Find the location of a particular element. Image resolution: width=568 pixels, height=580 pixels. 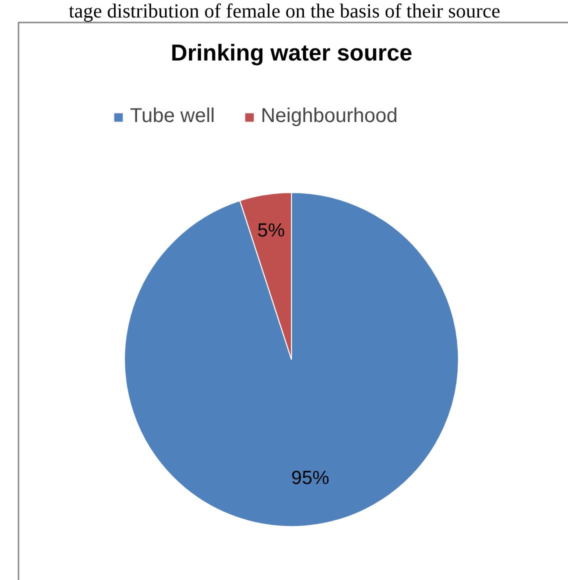

legend-label: Neighbourhood is located at coordinates (329, 116).